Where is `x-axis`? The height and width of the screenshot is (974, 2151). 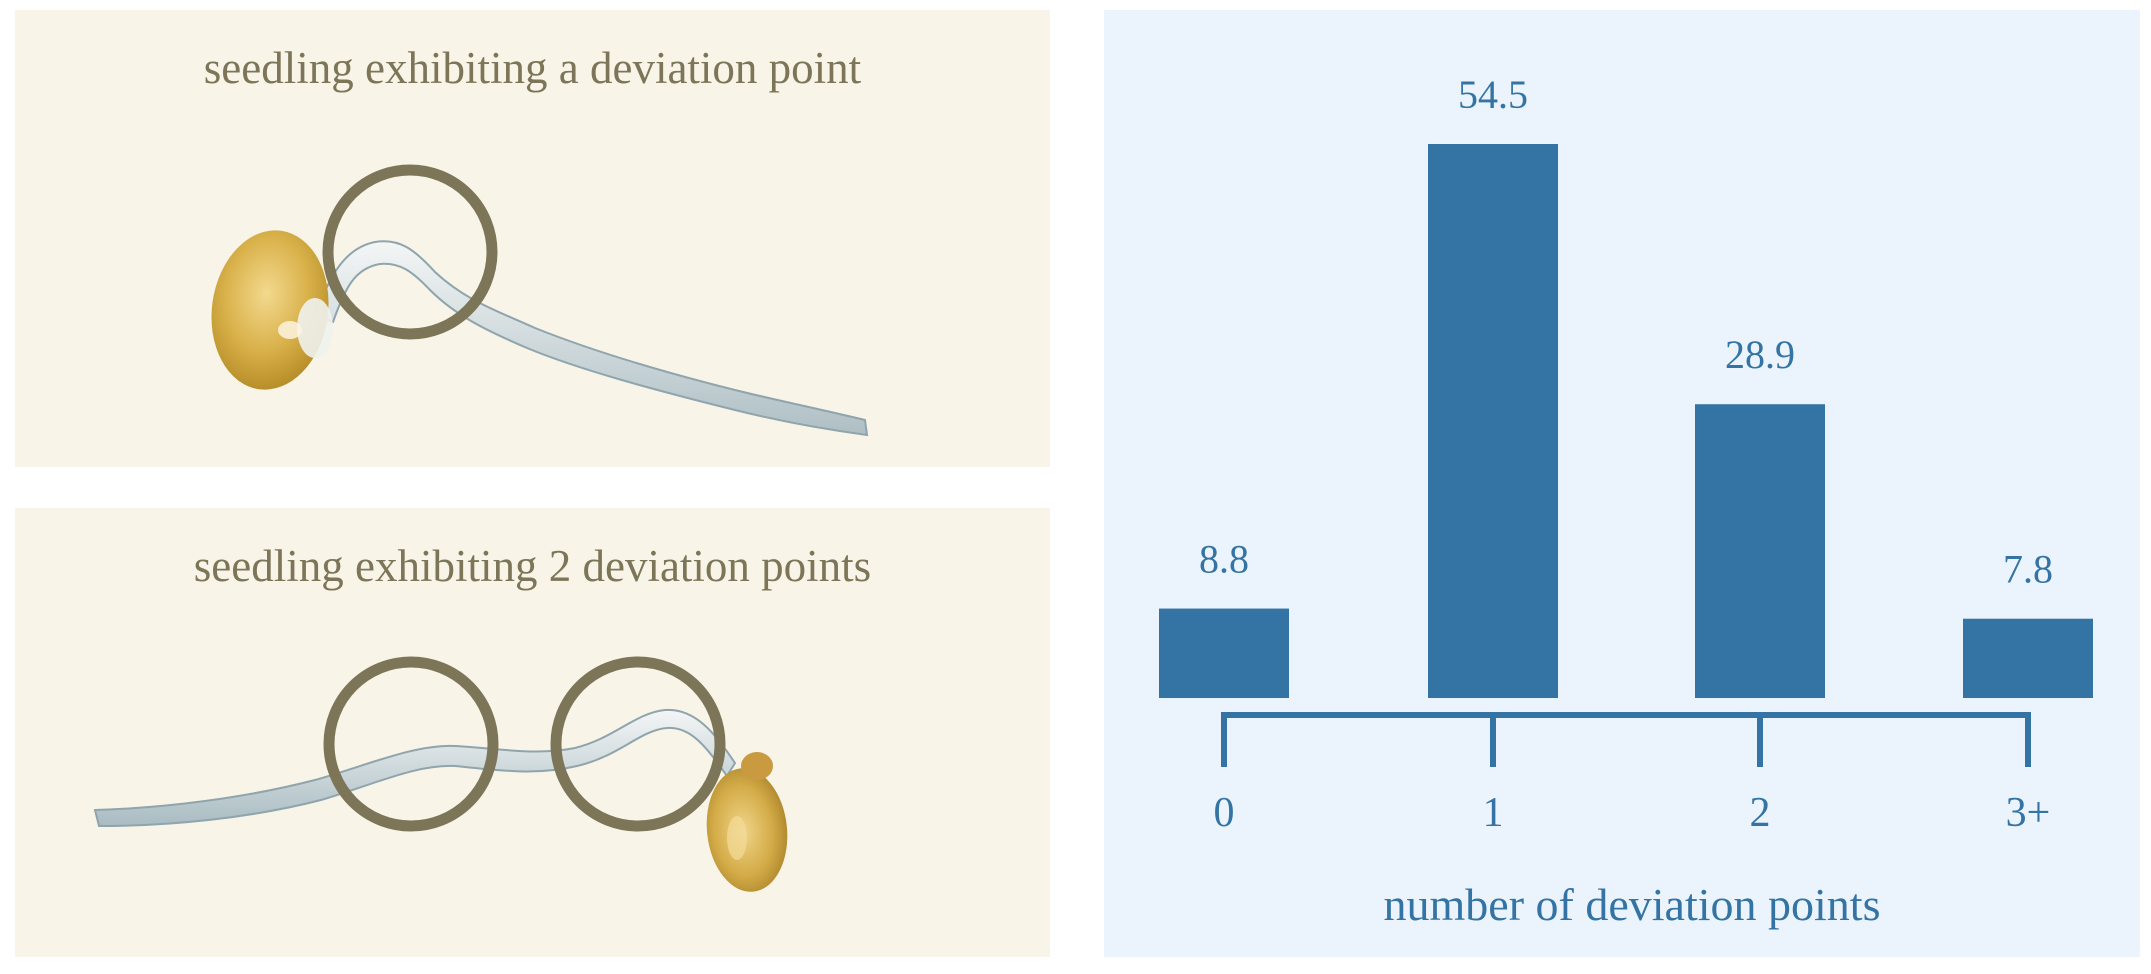
x-axis is located at coordinates (1626, 739).